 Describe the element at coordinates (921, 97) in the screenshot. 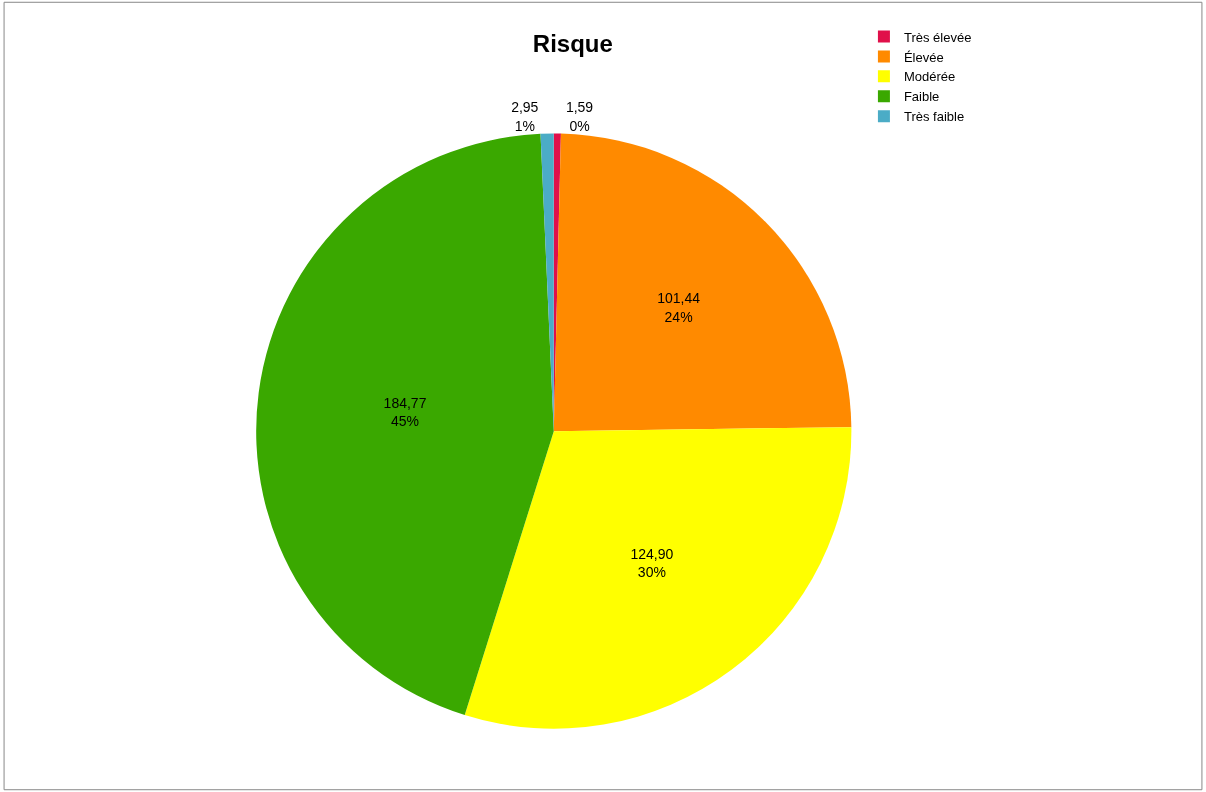

I see `legend-label: Faible` at that location.